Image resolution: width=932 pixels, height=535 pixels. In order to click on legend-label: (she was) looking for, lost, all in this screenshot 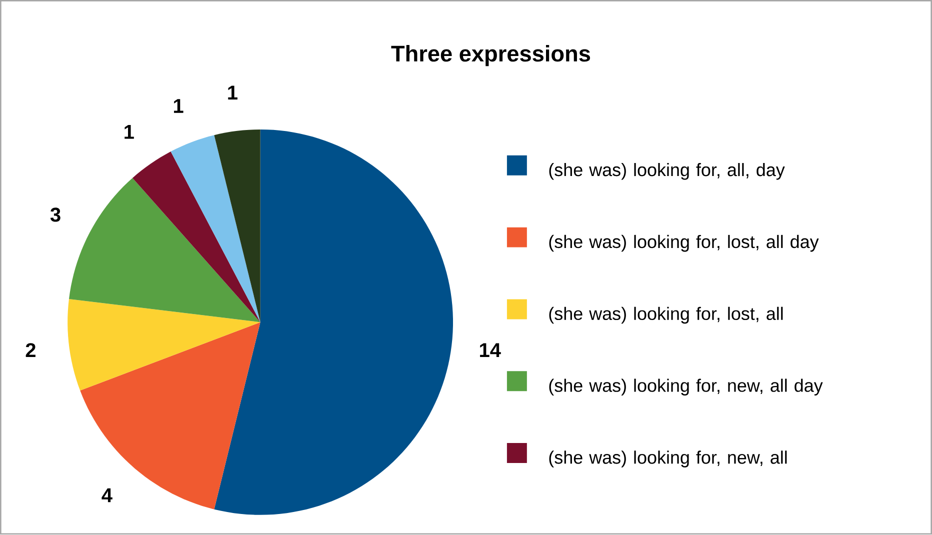, I will do `click(666, 315)`.